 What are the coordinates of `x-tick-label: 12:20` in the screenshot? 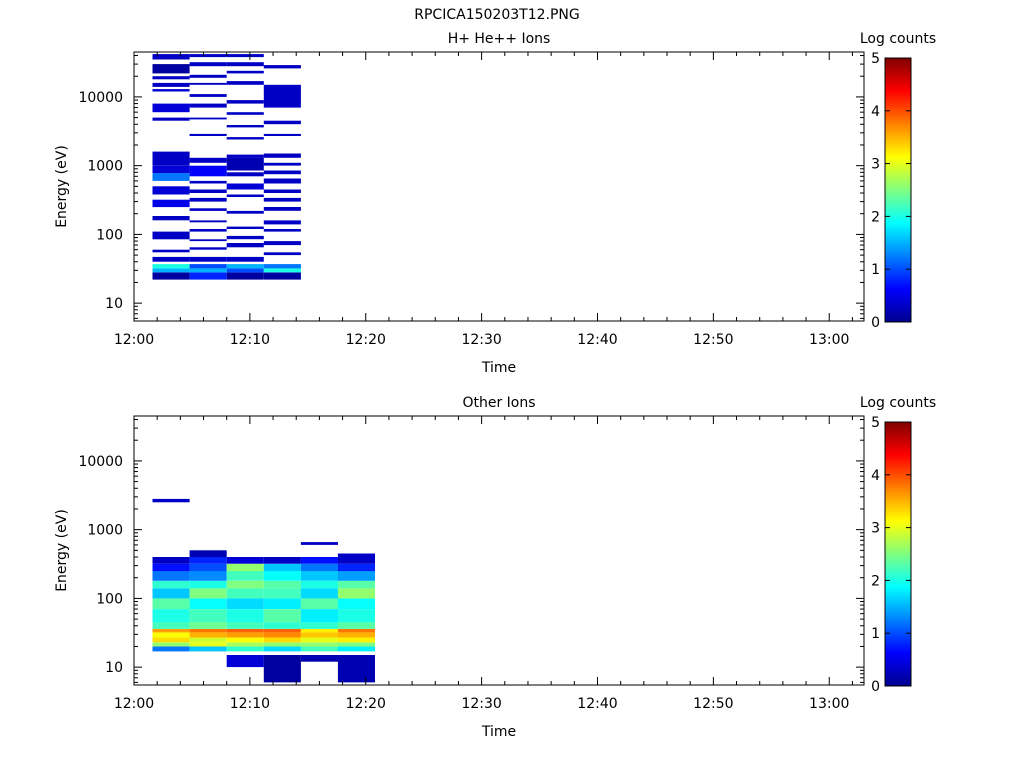 It's located at (366, 704).